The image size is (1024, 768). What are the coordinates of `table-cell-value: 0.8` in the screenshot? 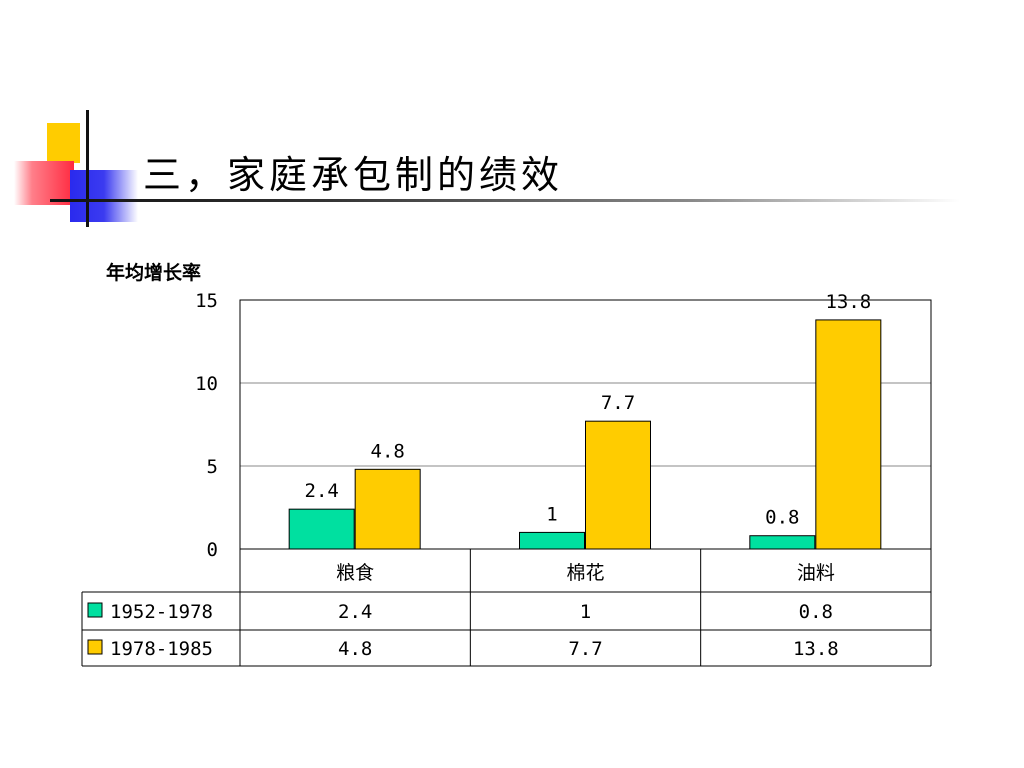 It's located at (816, 612).